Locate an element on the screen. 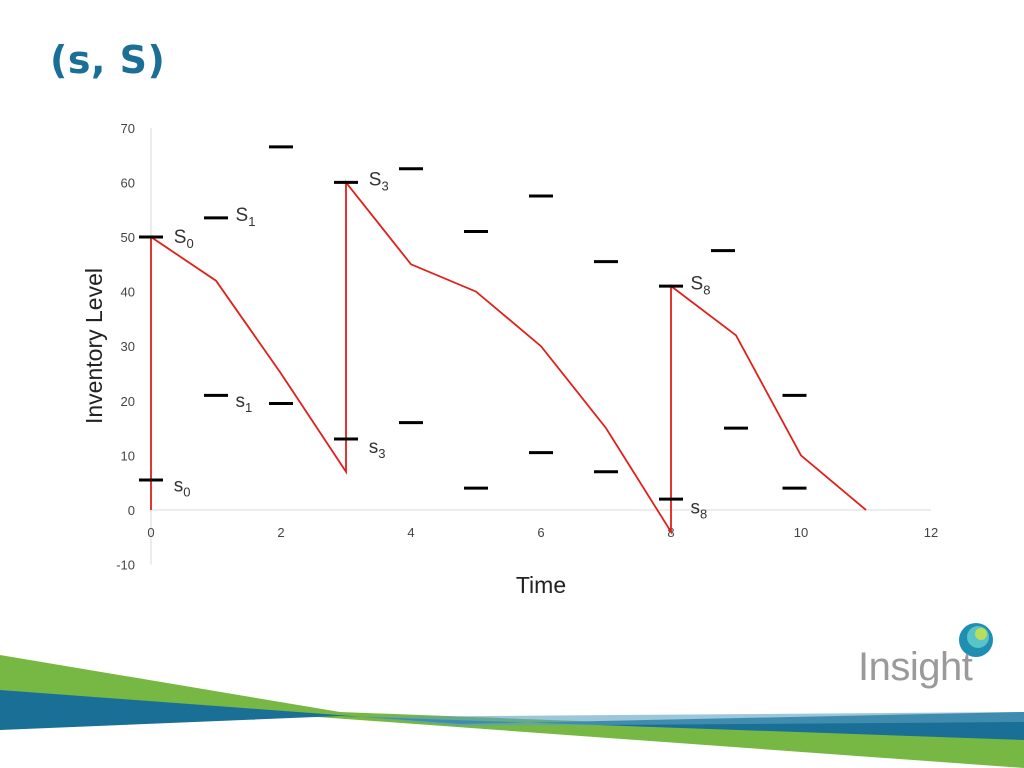 The width and height of the screenshot is (1024, 768). y-tick-label: 70 is located at coordinates (128, 128).